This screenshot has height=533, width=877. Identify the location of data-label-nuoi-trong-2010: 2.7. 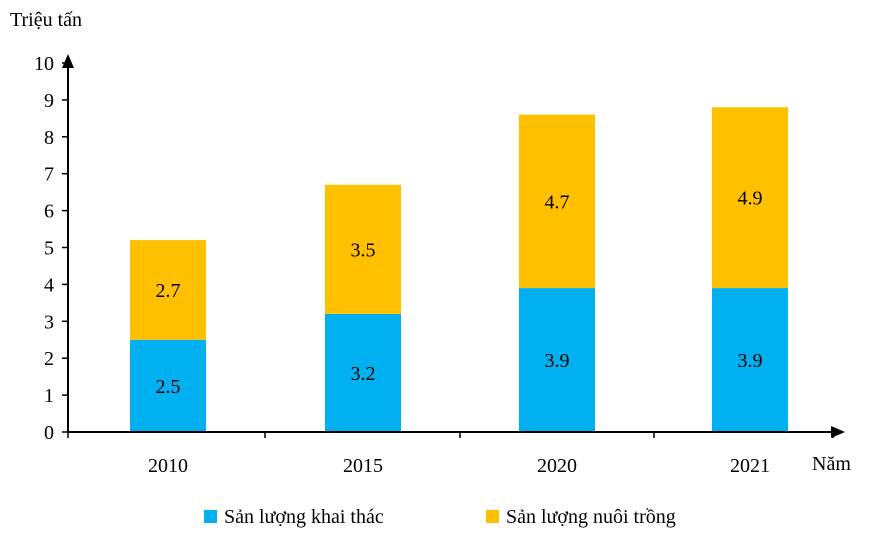
(168, 291).